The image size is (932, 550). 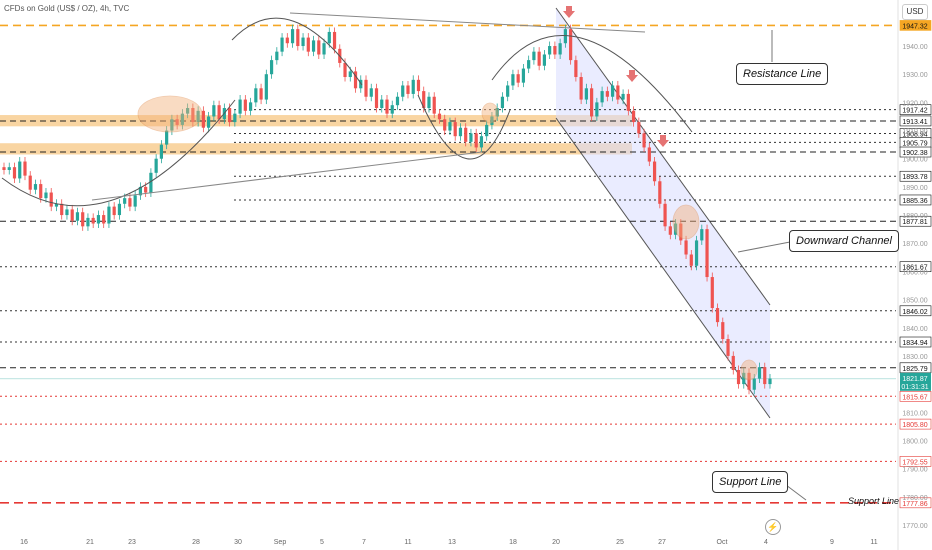 What do you see at coordinates (844, 241) in the screenshot?
I see `downward-channel-callout: Downward Channel` at bounding box center [844, 241].